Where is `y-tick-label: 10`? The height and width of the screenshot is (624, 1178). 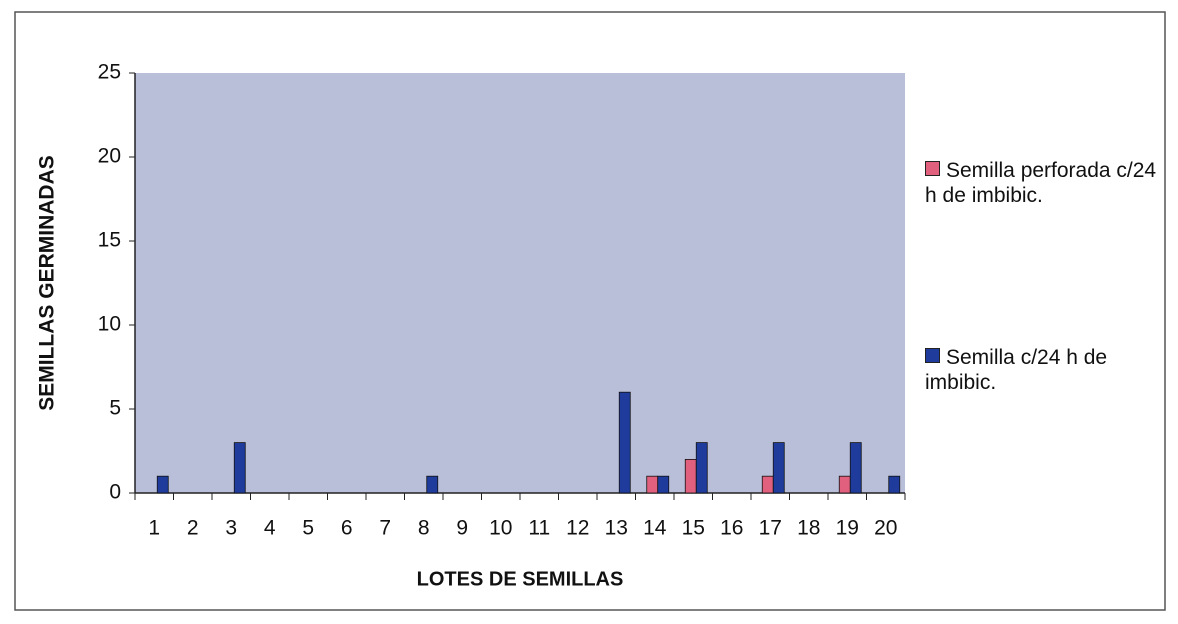
y-tick-label: 10 is located at coordinates (109, 324).